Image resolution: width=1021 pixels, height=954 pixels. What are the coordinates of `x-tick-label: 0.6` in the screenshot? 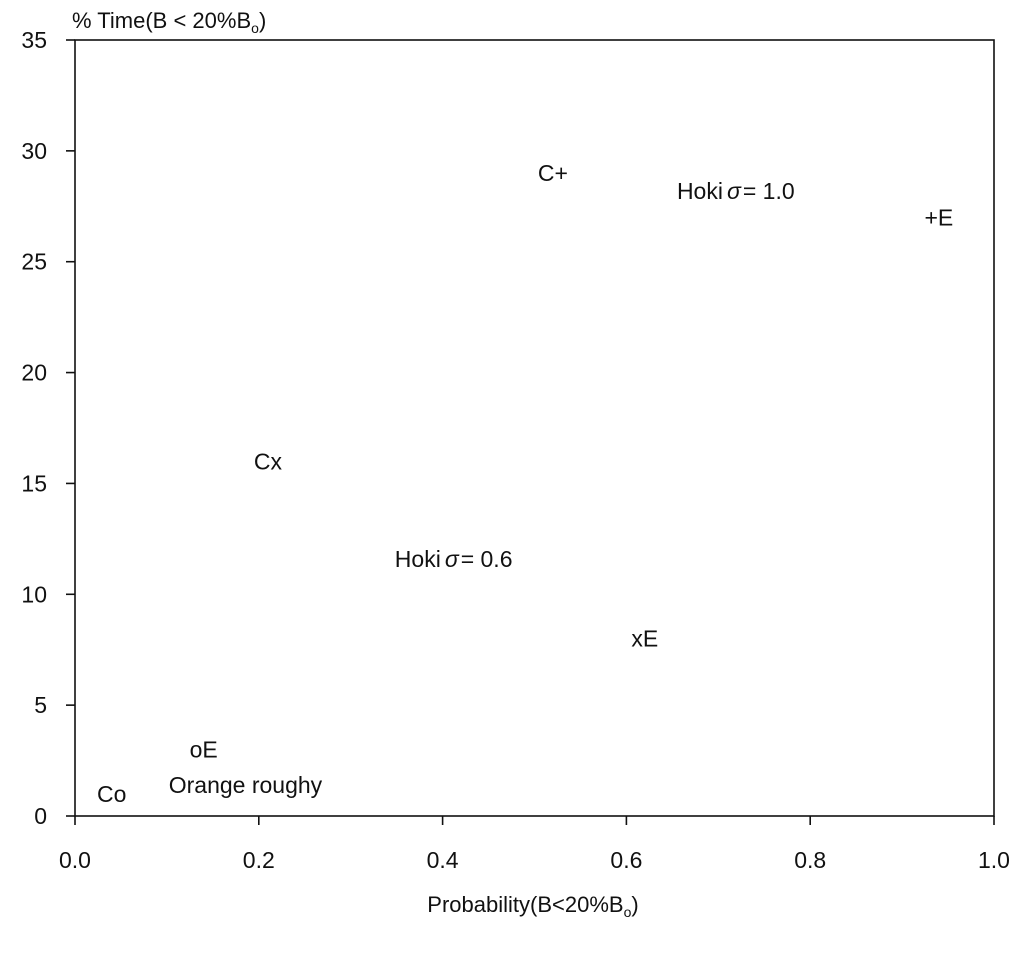 It's located at (626, 860).